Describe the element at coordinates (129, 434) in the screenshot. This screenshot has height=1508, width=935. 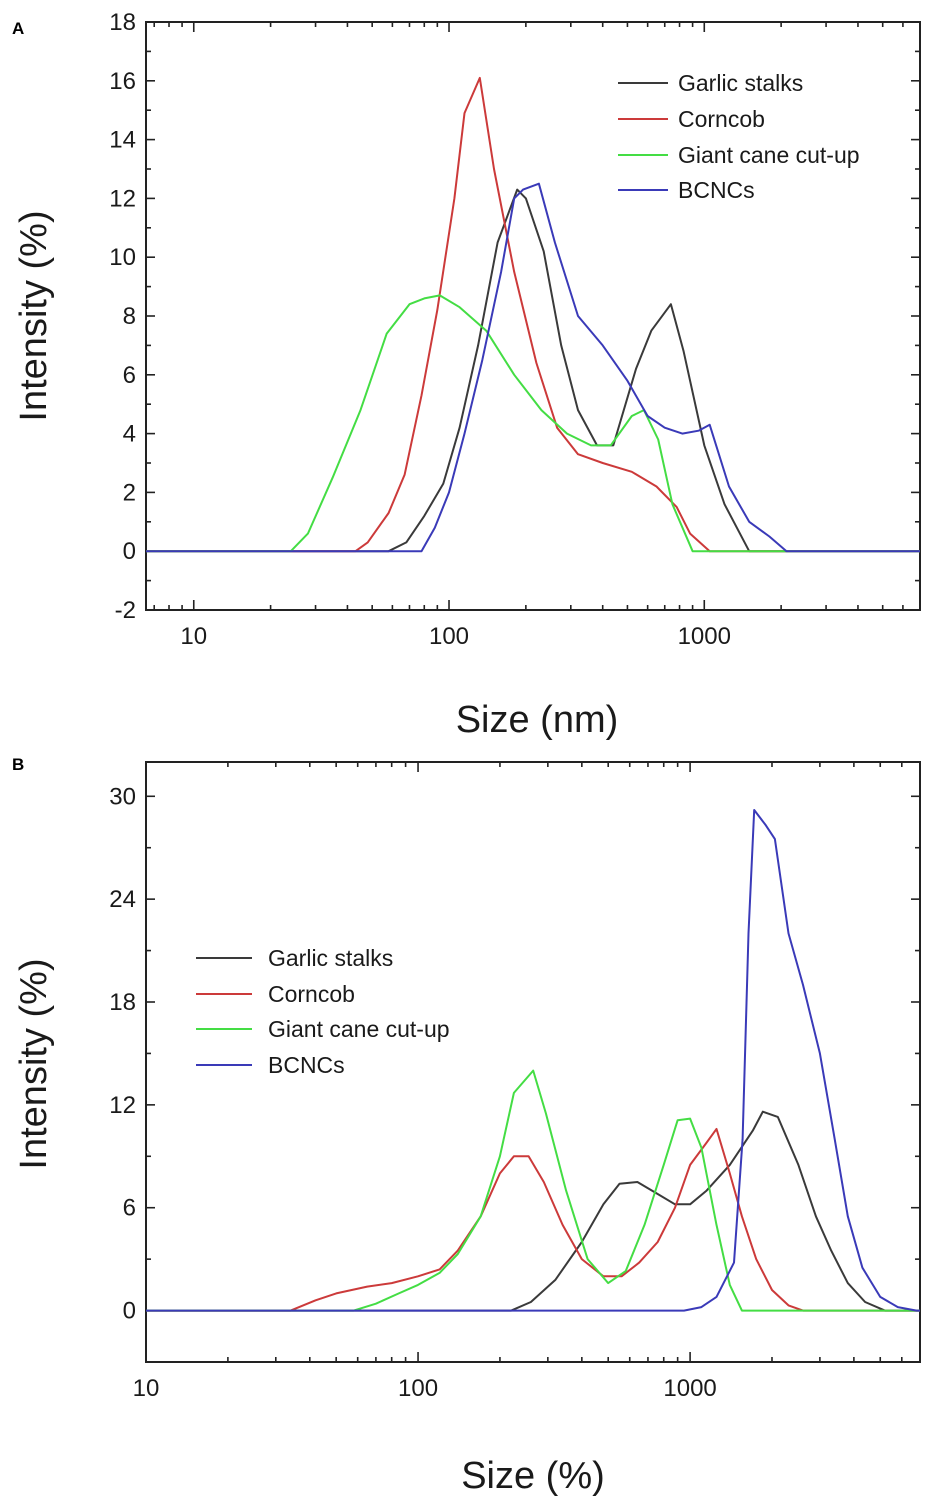
I see `y-tick-label: 4` at that location.